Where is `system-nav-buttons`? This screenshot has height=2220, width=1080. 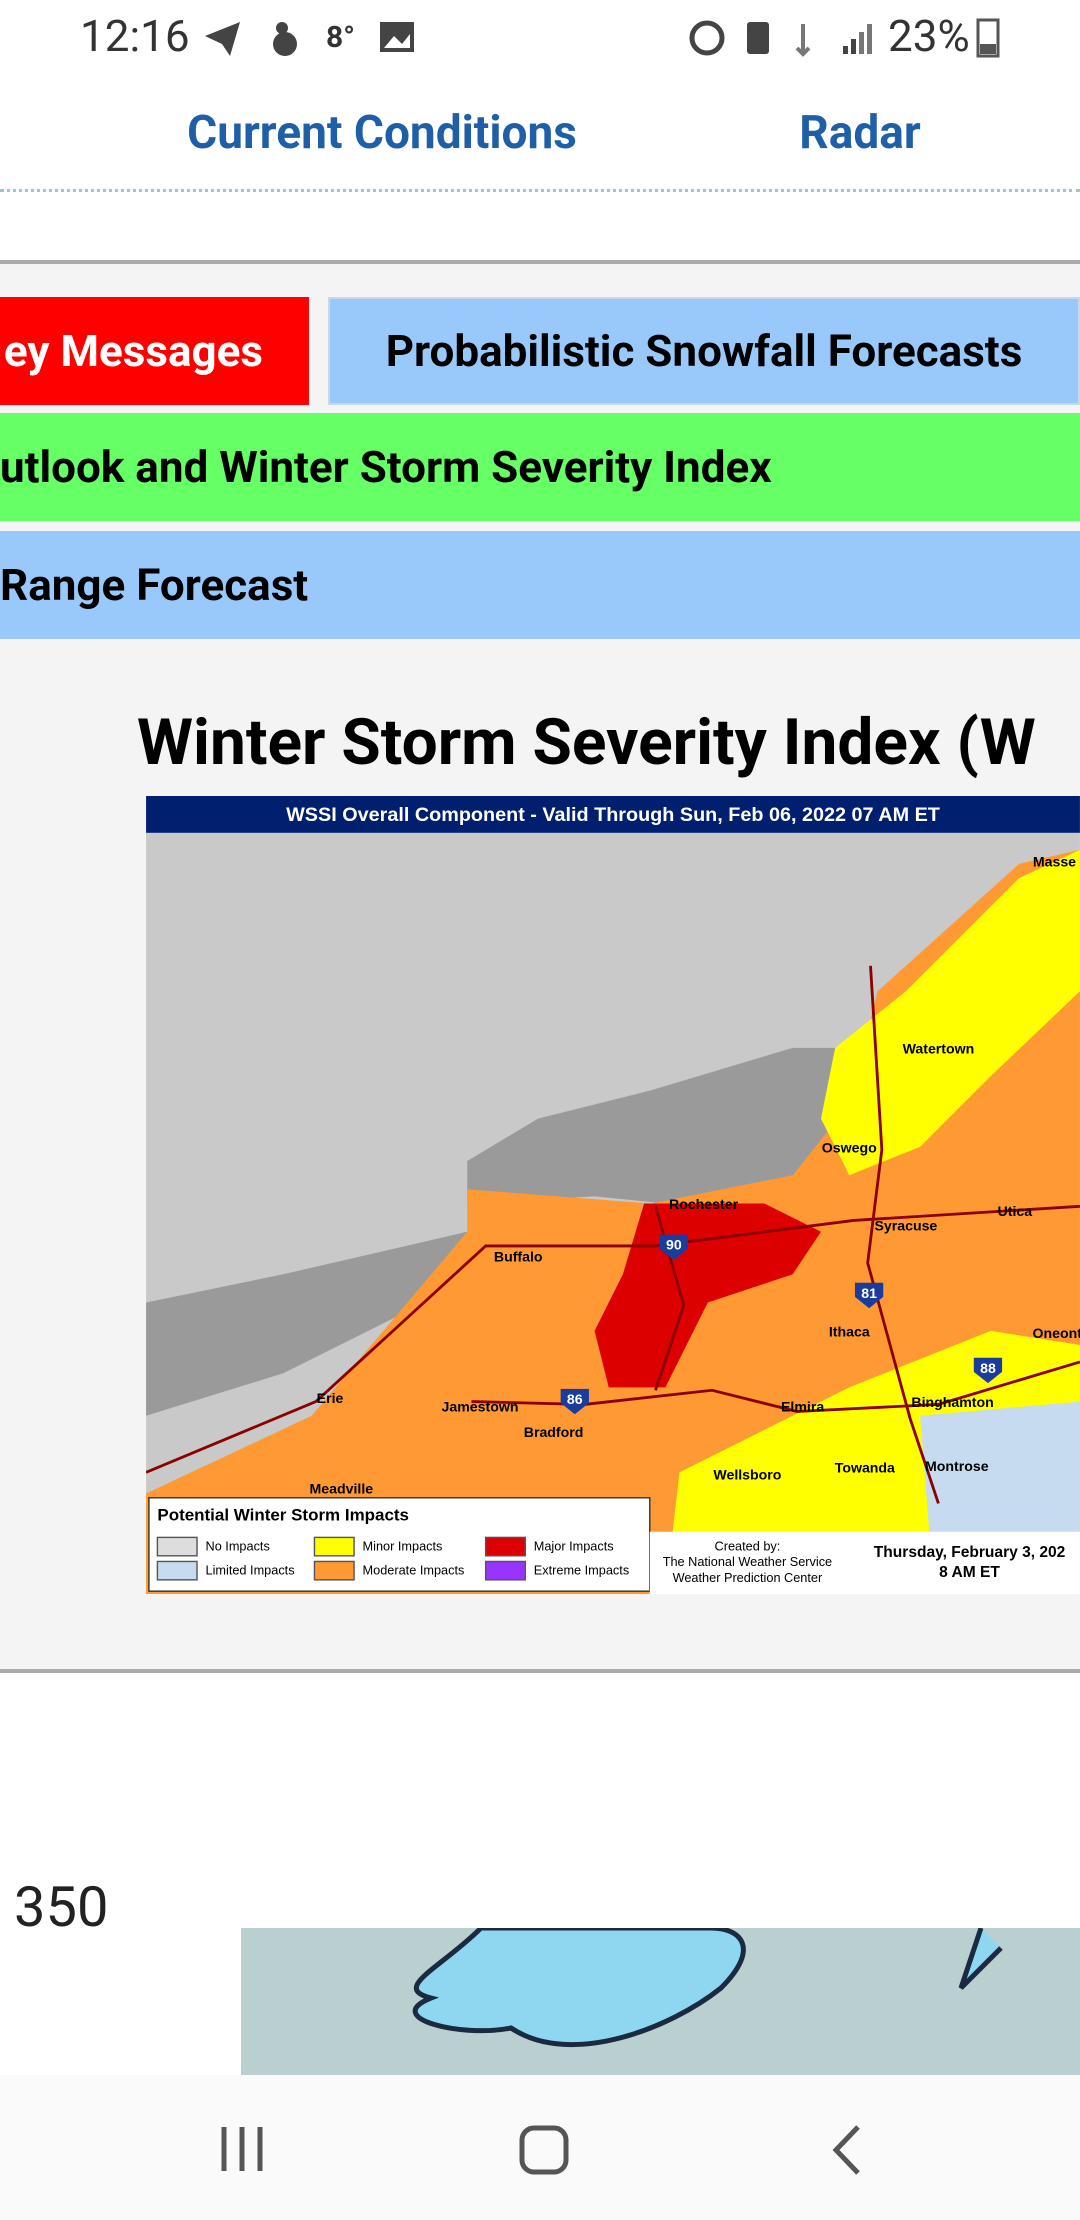 system-nav-buttons is located at coordinates (540, 2150).